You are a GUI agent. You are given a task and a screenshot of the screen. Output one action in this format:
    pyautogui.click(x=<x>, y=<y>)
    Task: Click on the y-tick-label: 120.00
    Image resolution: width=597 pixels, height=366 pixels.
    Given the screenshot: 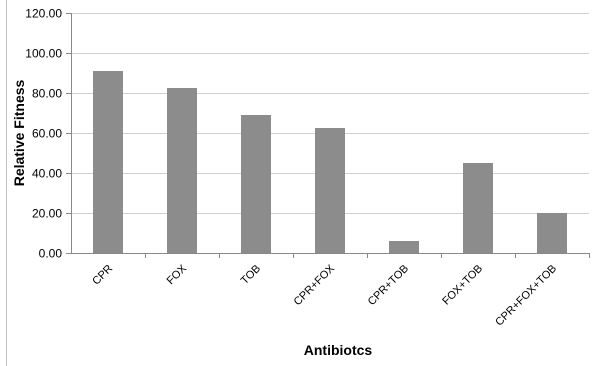 What is the action you would take?
    pyautogui.click(x=43, y=14)
    